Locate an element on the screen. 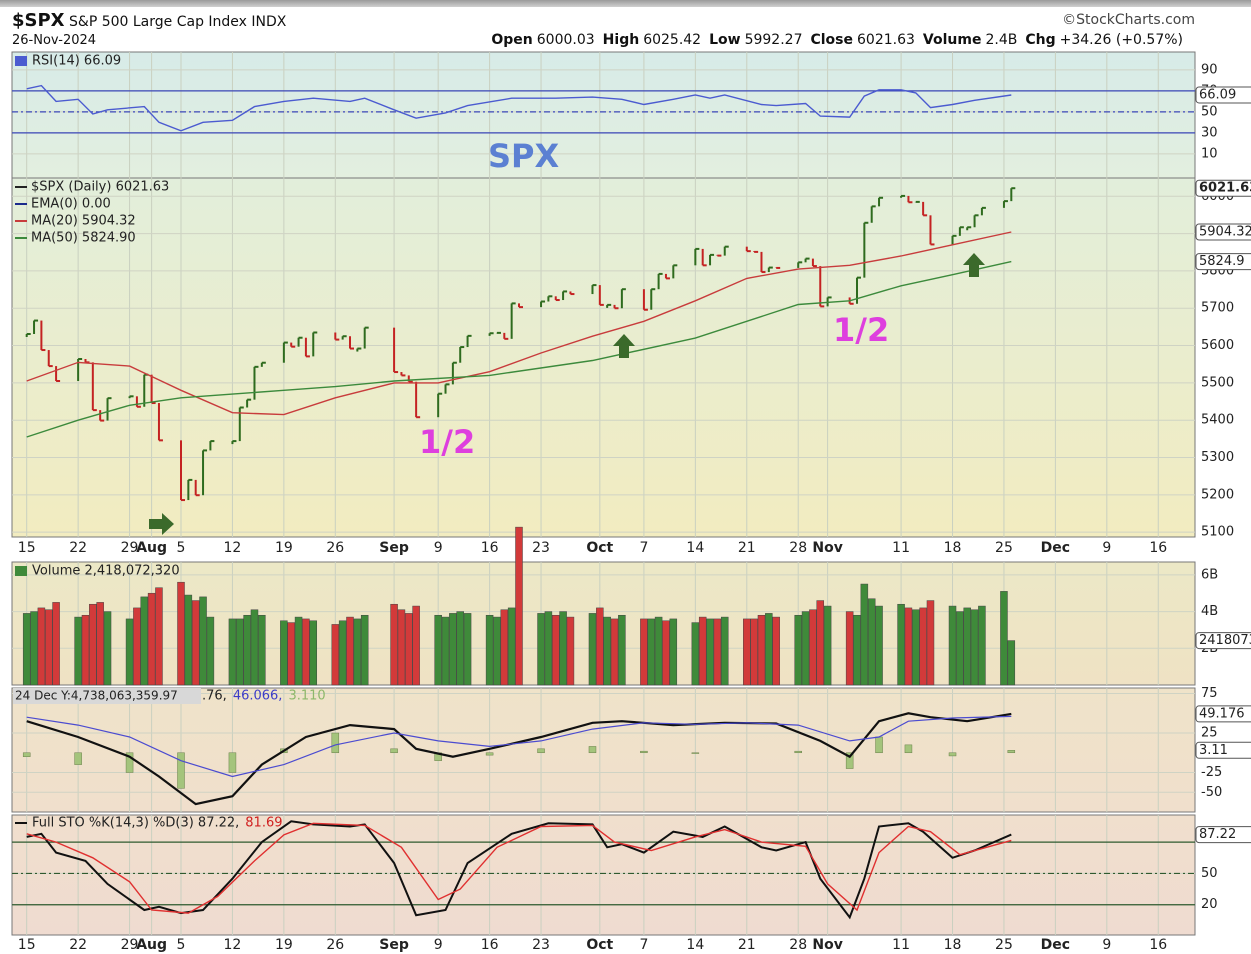 This screenshot has height=954, width=1251. y-tick-label: 10 is located at coordinates (1209, 153).